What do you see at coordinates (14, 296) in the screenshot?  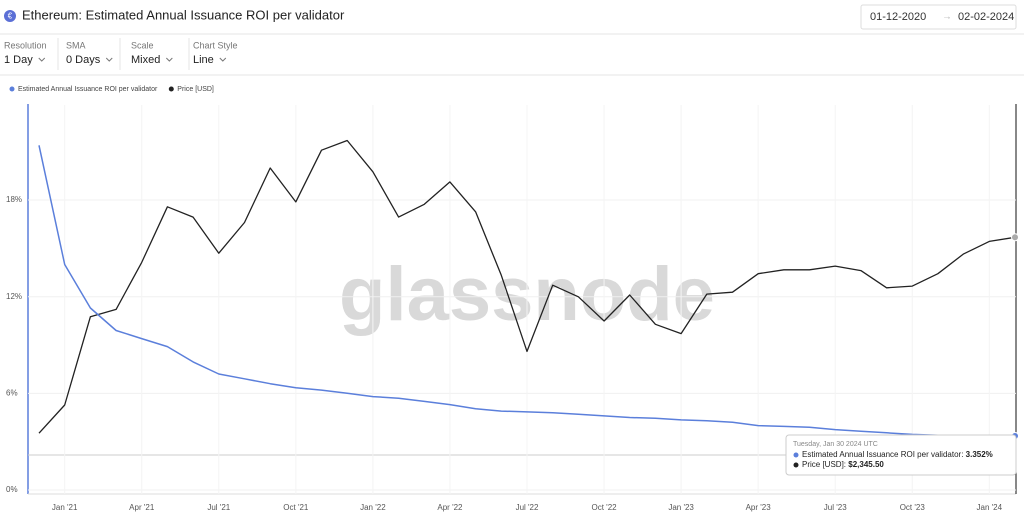 I see `y-tick-label: 12%` at bounding box center [14, 296].